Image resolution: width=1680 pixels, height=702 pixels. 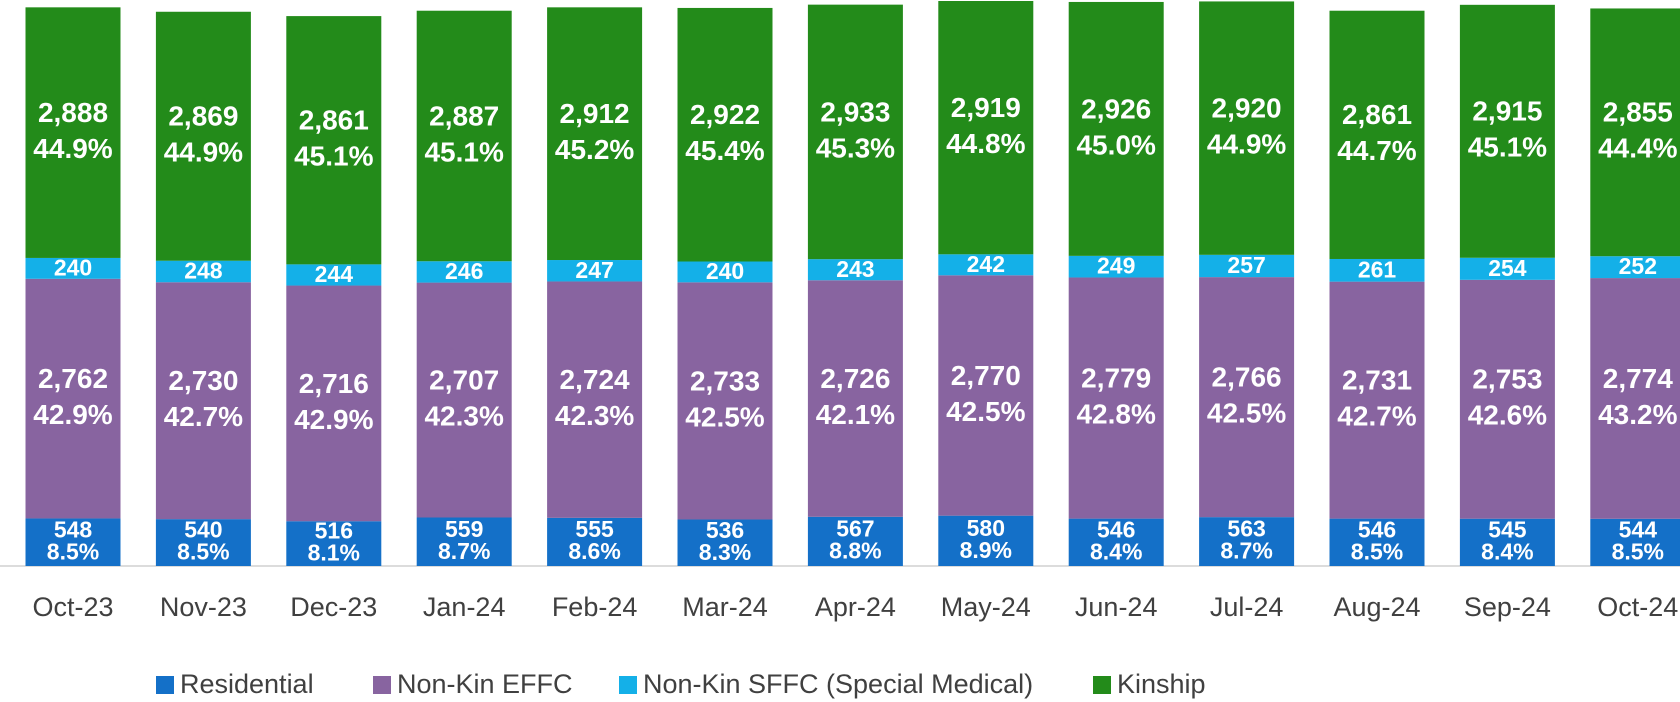 I want to click on value-label: 249, so click(x=1116, y=266).